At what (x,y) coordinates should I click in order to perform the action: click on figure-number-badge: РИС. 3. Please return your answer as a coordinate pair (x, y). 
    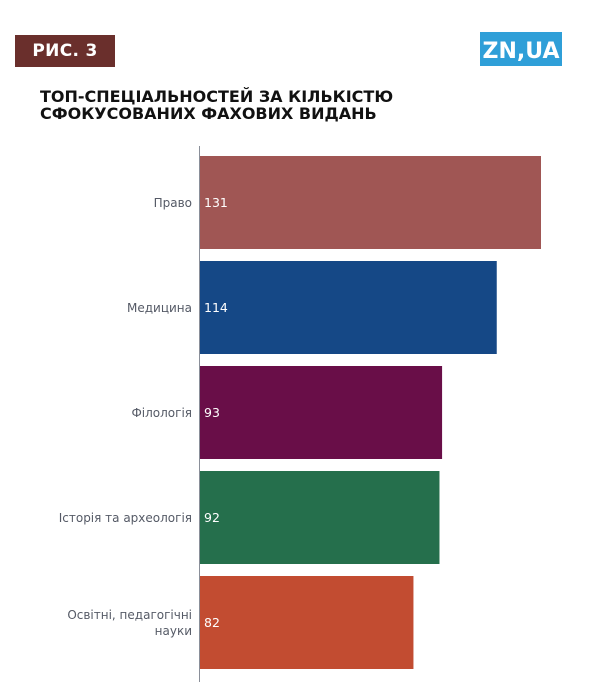
    Looking at the image, I should click on (65, 51).